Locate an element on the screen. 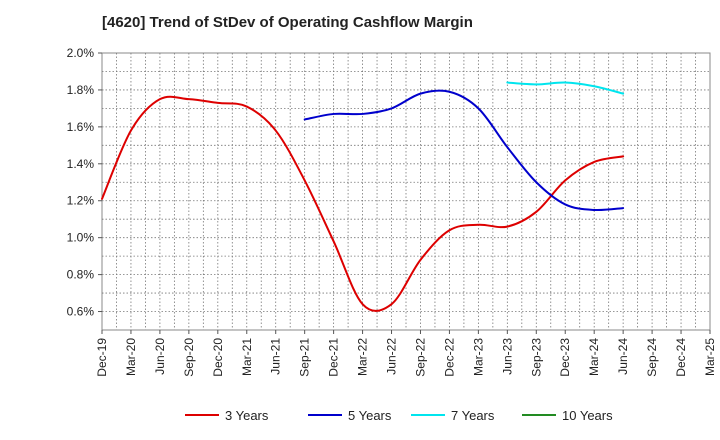 The height and width of the screenshot is (440, 720). legend-label: 5 Years is located at coordinates (370, 415).